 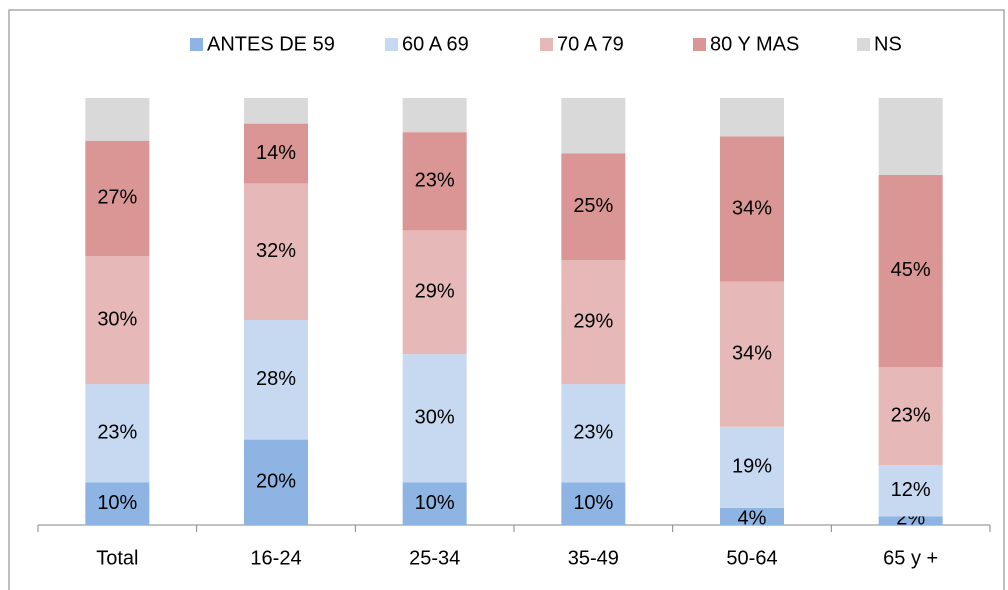 I want to click on data-label: 12%, so click(x=911, y=490).